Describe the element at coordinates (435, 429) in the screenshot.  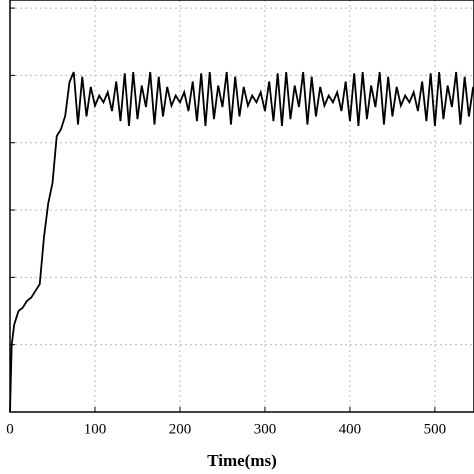
I see `x-tick-label: 500` at that location.